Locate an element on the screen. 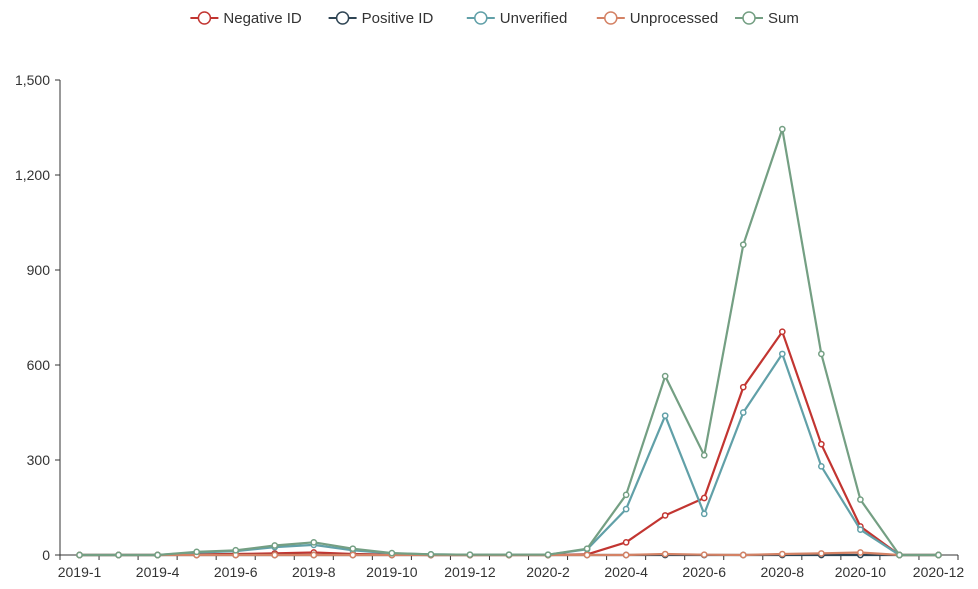  y-tick-label: 1,500 is located at coordinates (32, 80).